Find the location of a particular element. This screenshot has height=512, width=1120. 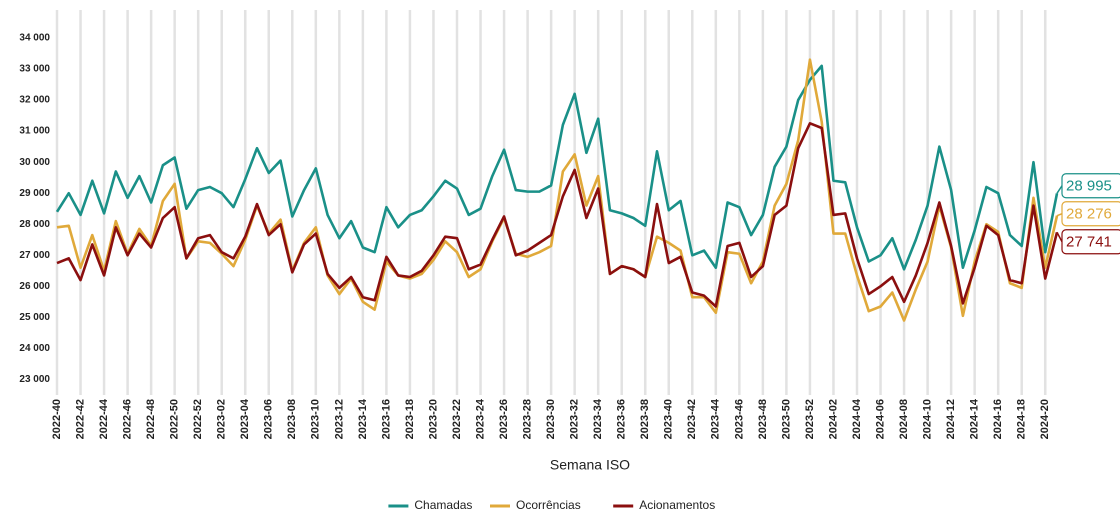

x-tick-label: 2023-02 is located at coordinates (222, 419).